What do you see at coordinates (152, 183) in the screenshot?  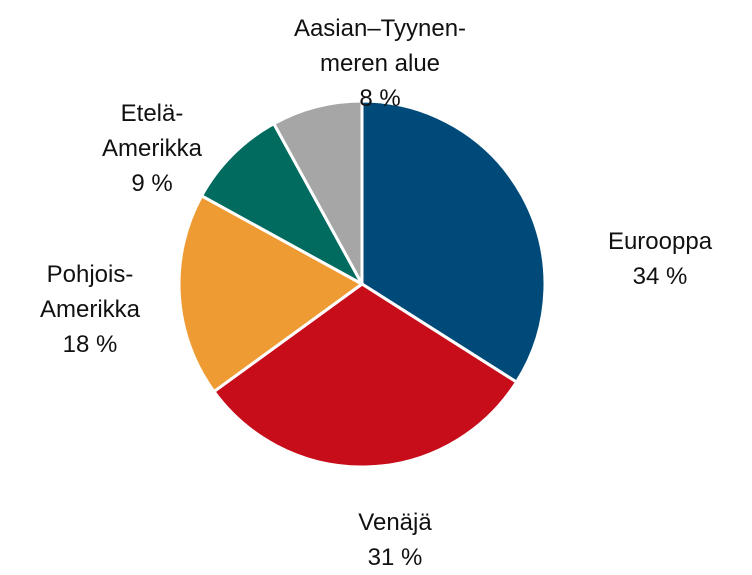 I see `value-label: 9 %` at bounding box center [152, 183].